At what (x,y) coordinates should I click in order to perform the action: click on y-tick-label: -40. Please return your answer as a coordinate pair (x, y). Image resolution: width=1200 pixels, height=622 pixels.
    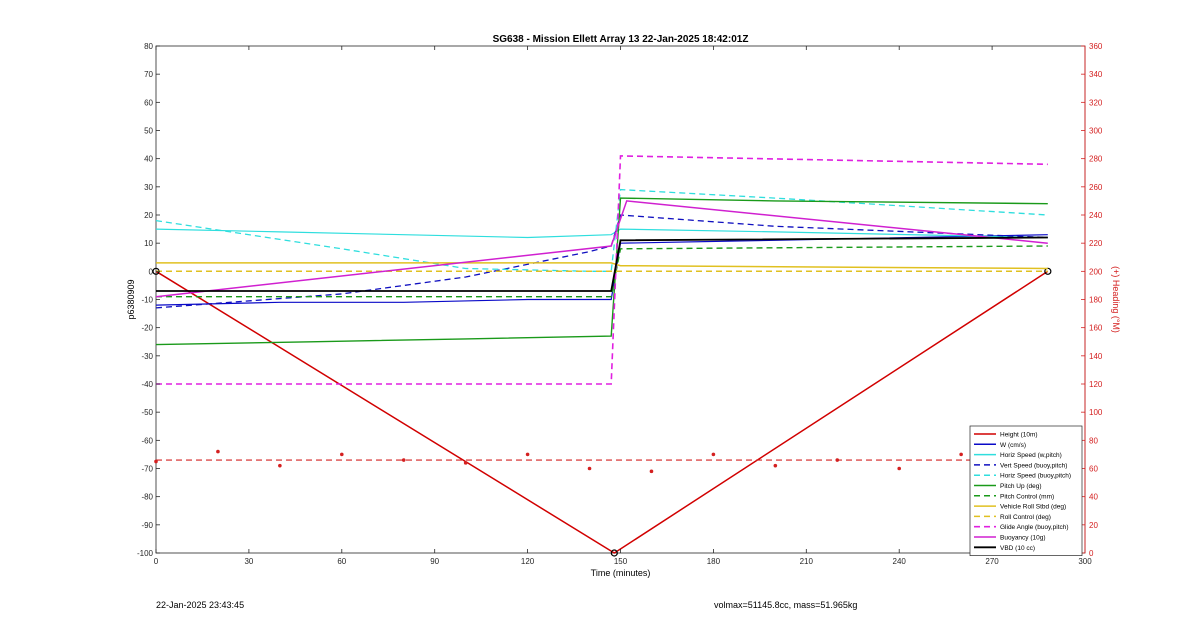
    Looking at the image, I should click on (147, 384).